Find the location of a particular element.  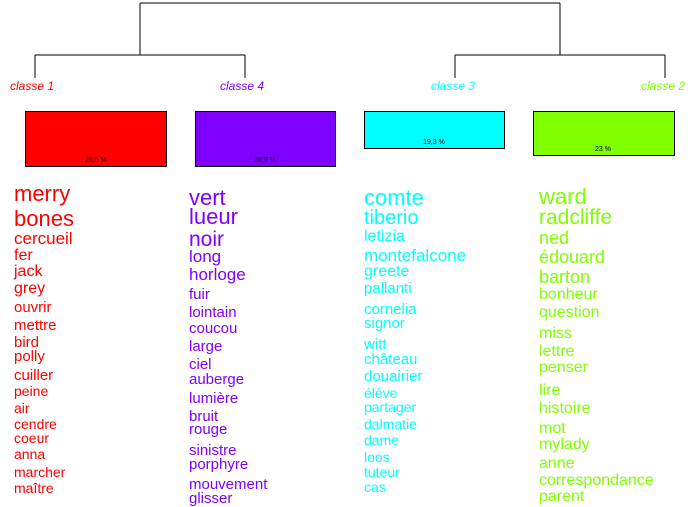

word-item: dame is located at coordinates (382, 440).